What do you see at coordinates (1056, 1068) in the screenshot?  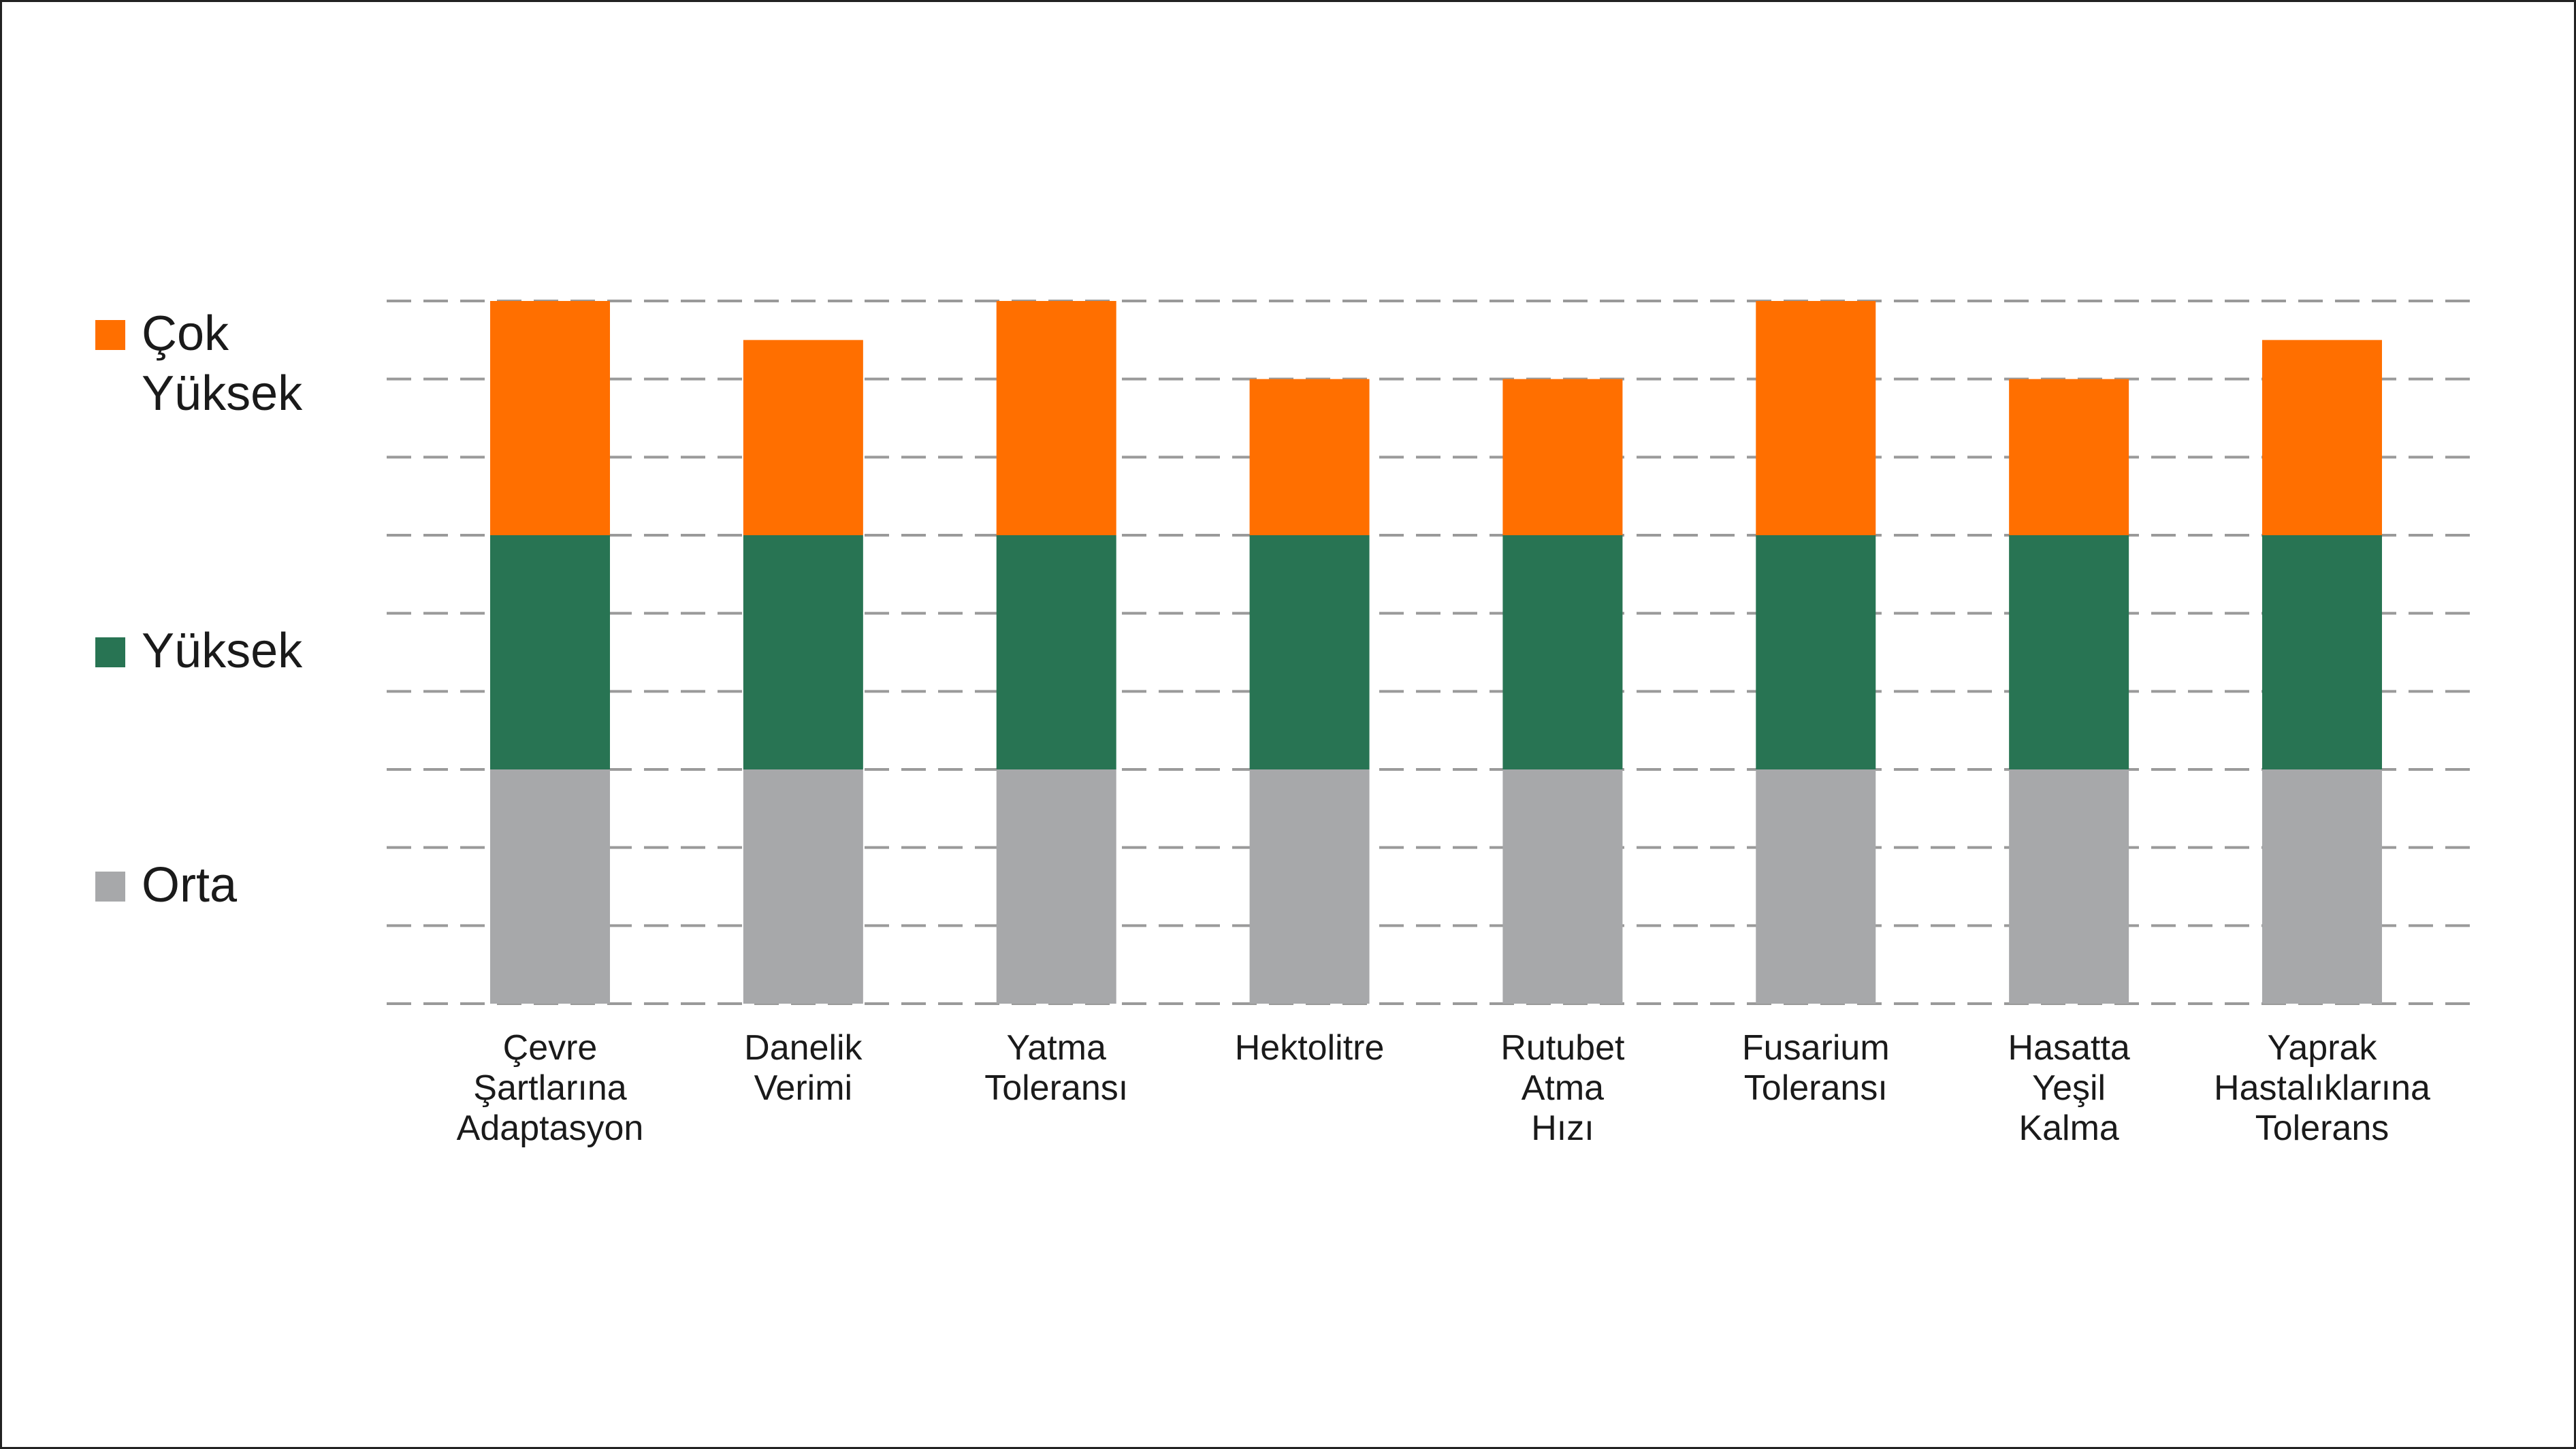 I see `category-label: Yatma Toleransı` at bounding box center [1056, 1068].